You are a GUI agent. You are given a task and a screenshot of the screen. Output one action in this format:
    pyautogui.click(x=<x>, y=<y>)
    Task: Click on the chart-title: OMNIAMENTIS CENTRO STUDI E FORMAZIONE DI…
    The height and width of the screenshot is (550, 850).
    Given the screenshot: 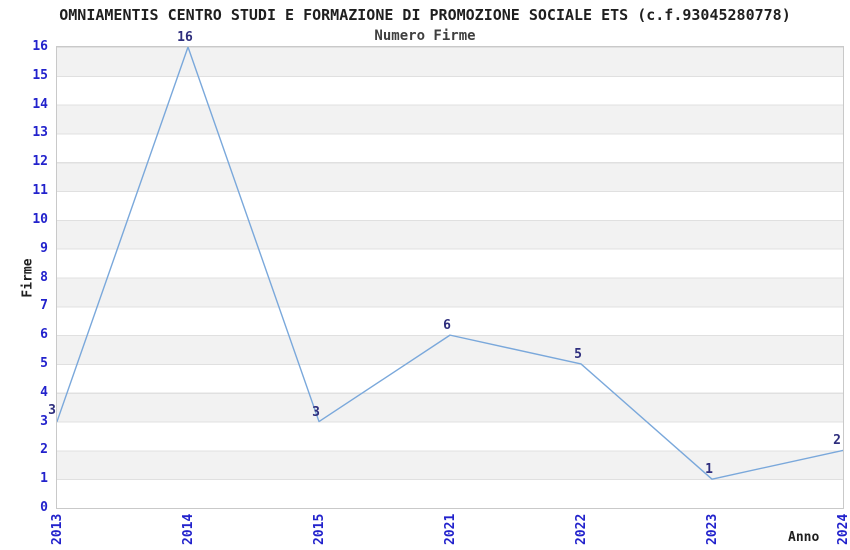 What is the action you would take?
    pyautogui.click(x=425, y=15)
    